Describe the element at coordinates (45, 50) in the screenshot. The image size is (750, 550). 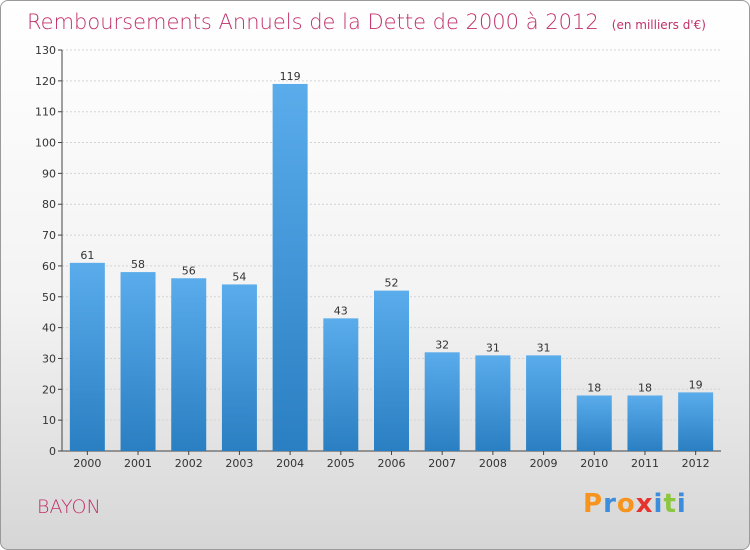
I see `y-tick-label: 130` at that location.